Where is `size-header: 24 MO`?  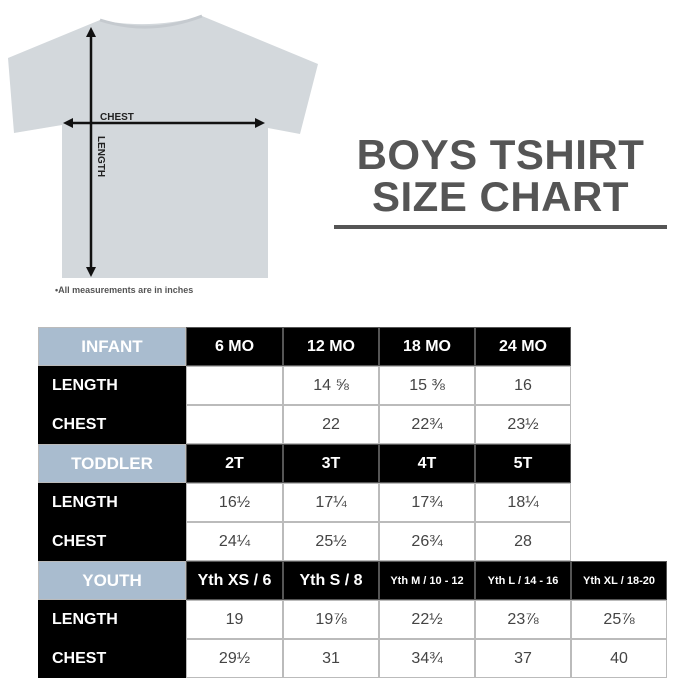
size-header: 24 MO is located at coordinates (523, 346).